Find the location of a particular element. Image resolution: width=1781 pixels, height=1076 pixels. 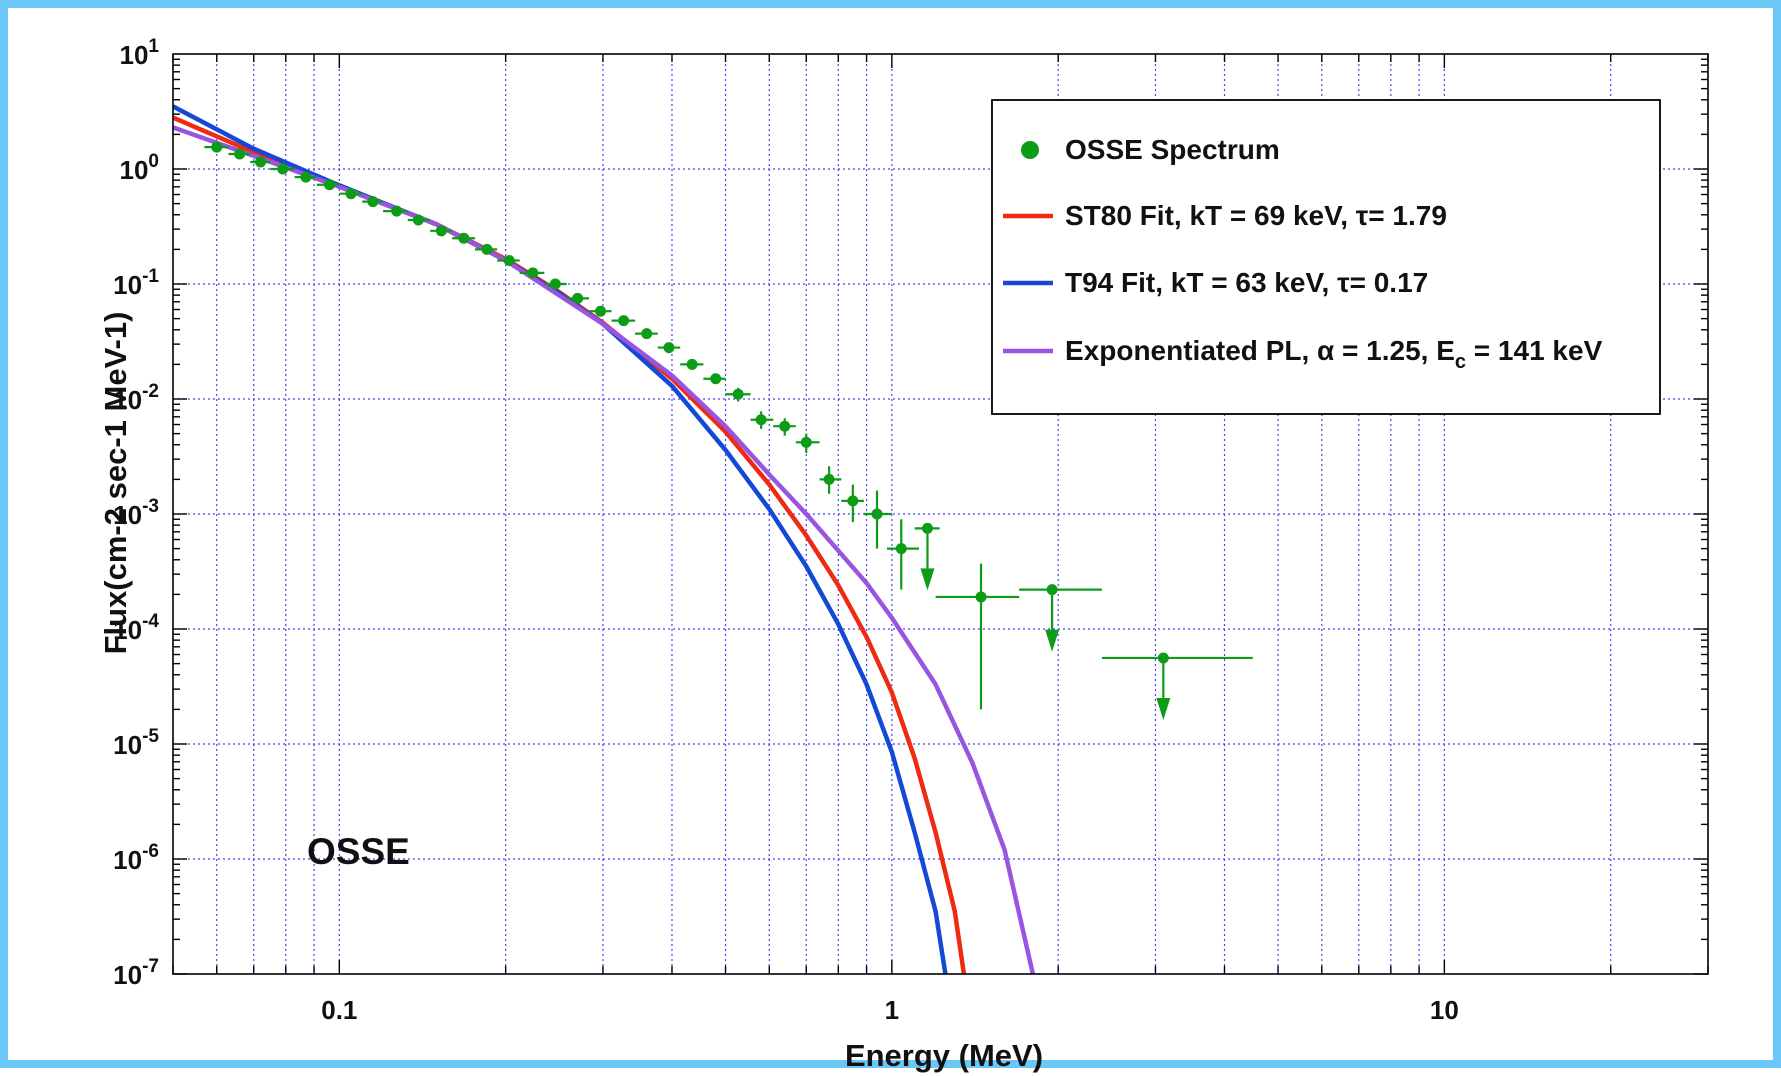

legend-entry-osse-spectrum: OSSE Spectrum is located at coordinates (1150, 149).